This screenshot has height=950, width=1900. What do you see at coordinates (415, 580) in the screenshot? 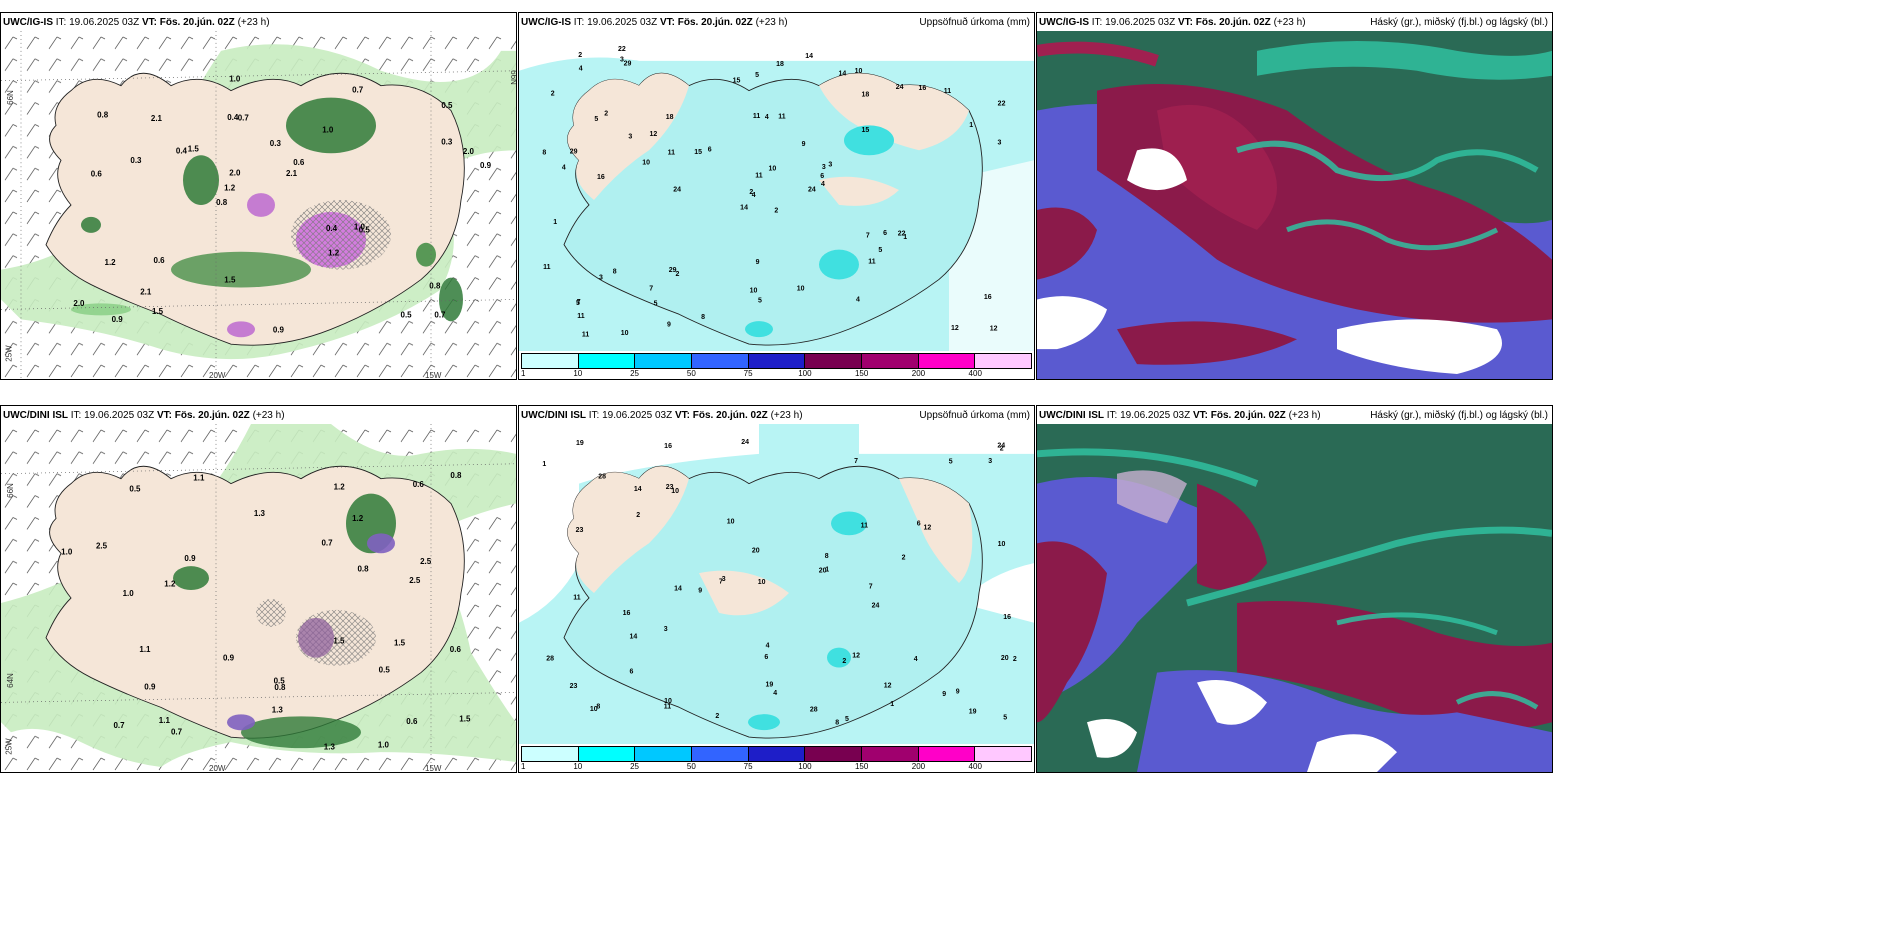
I see `value-label: 2.5` at bounding box center [415, 580].